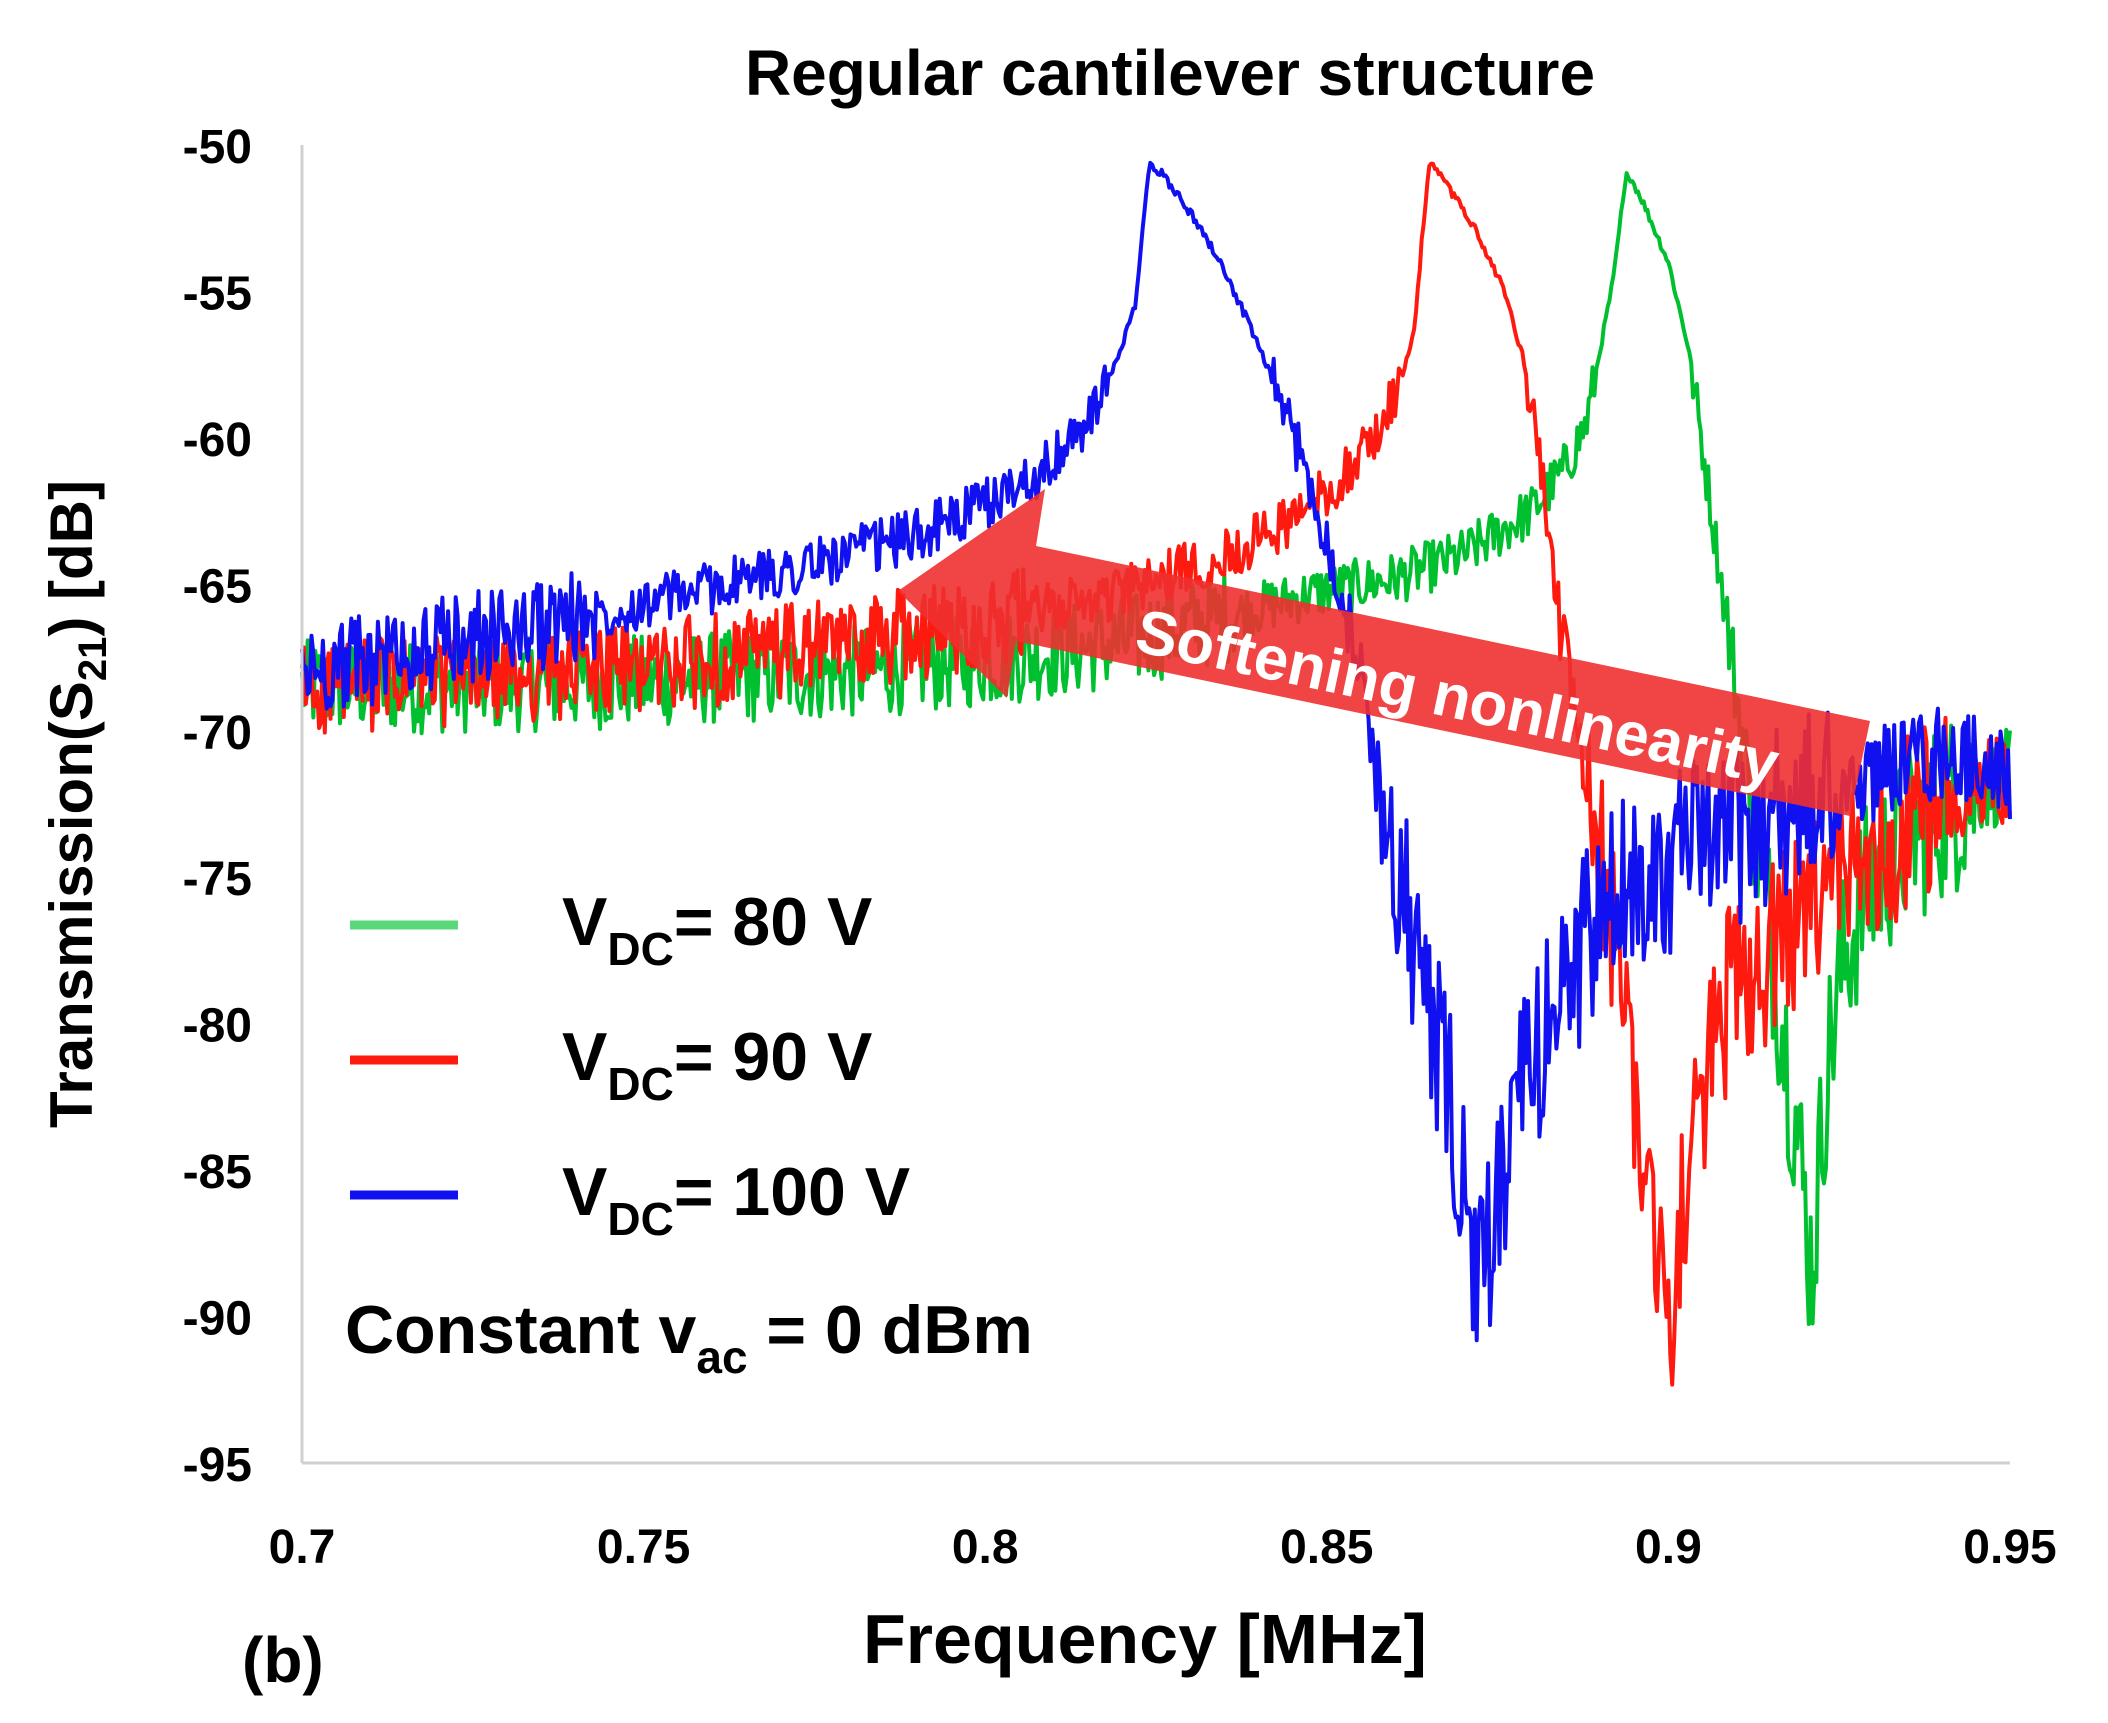 Image resolution: width=2108 pixels, height=1723 pixels. What do you see at coordinates (217, 1026) in the screenshot?
I see `y-tick-label: -80` at bounding box center [217, 1026].